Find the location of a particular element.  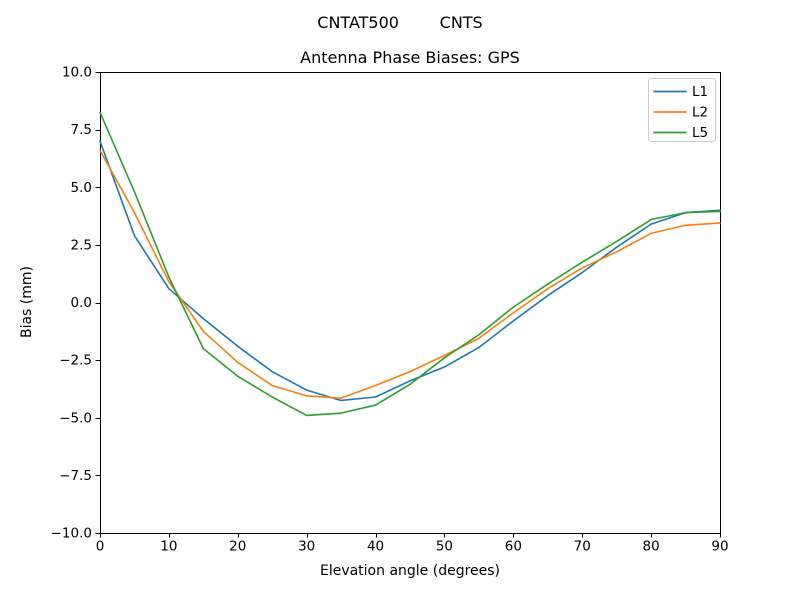

legend: L1 L2 L5 is located at coordinates (682, 110).